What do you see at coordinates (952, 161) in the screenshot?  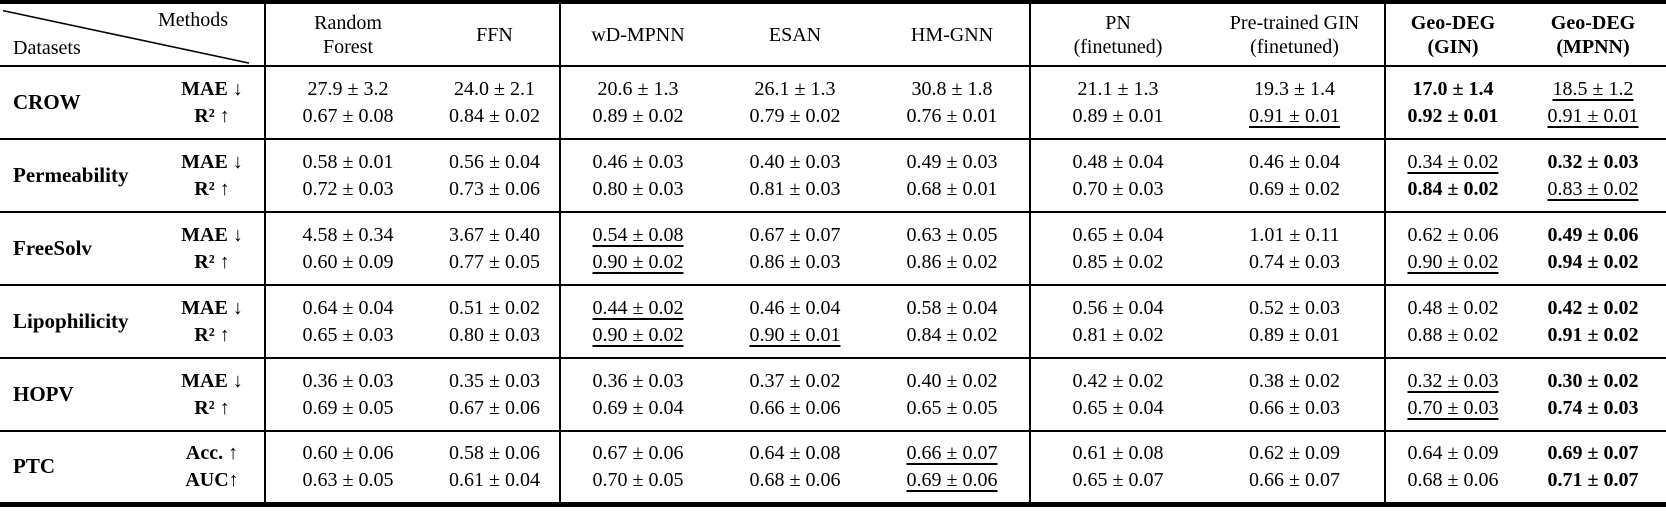 I see `value-top: 0.49 ± 0.03` at bounding box center [952, 161].